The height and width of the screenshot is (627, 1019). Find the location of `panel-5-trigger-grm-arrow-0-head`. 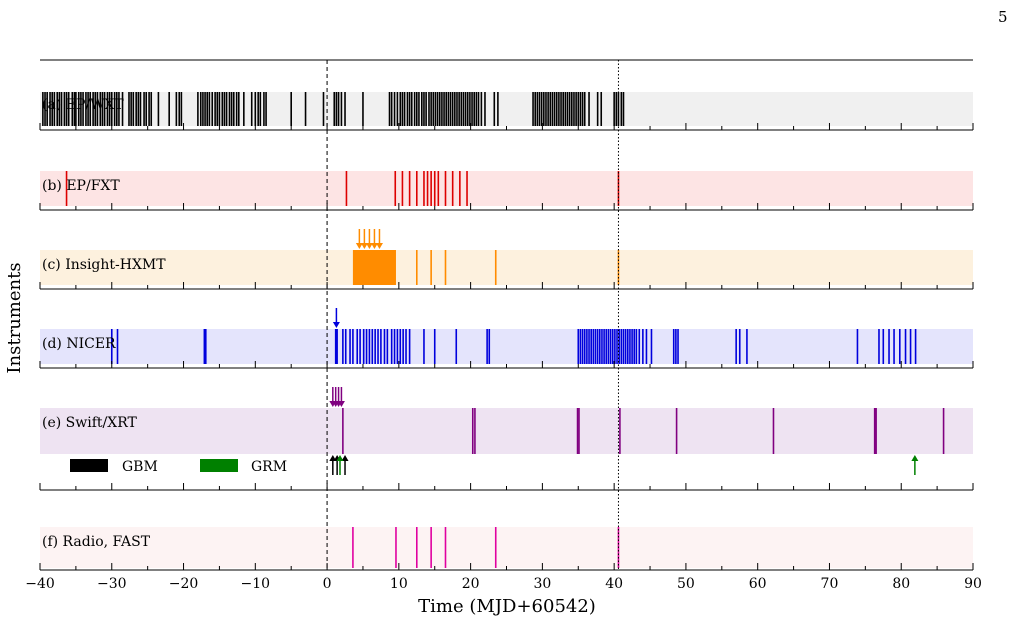

panel-5-trigger-grm-arrow-0-head is located at coordinates (340, 458).